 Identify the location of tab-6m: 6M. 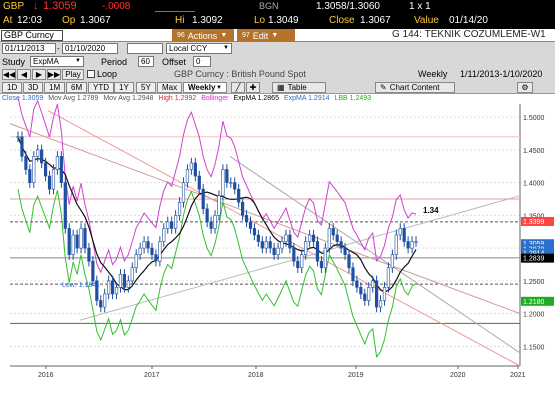
(77, 87).